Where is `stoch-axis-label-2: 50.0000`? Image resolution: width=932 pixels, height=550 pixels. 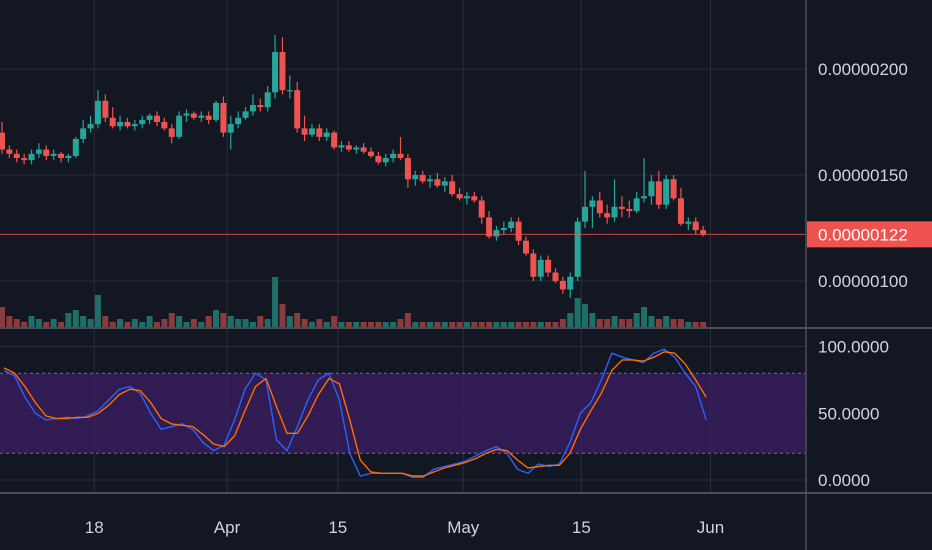
stoch-axis-label-2: 50.0000 is located at coordinates (848, 413).